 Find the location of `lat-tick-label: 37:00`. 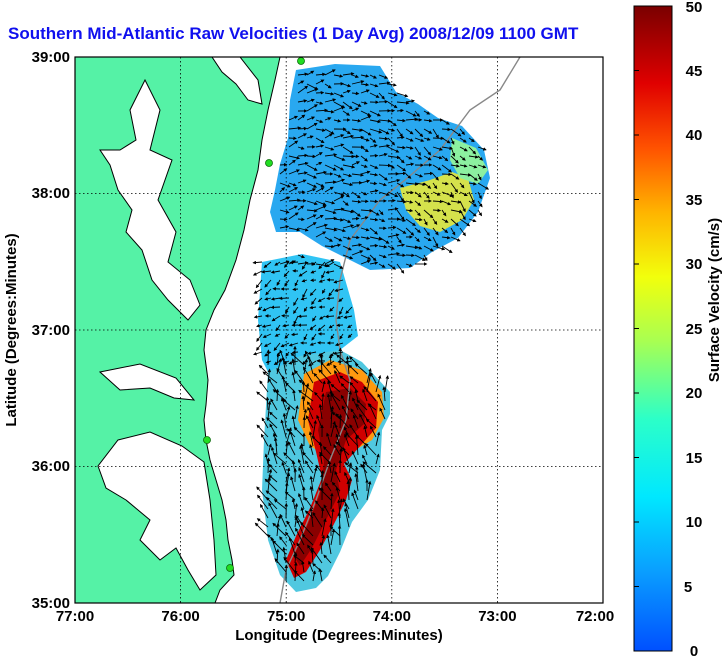

lat-tick-label: 37:00 is located at coordinates (51, 330).